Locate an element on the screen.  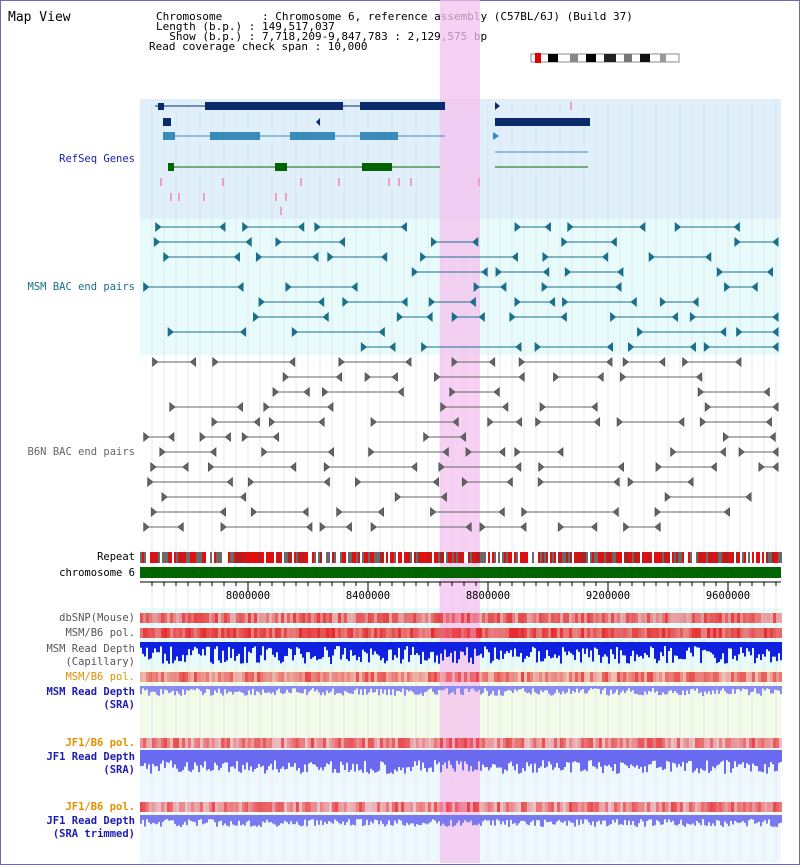
track-label-jf1-depth-trim-2: (SRA trimmed) is located at coordinates (93, 834).